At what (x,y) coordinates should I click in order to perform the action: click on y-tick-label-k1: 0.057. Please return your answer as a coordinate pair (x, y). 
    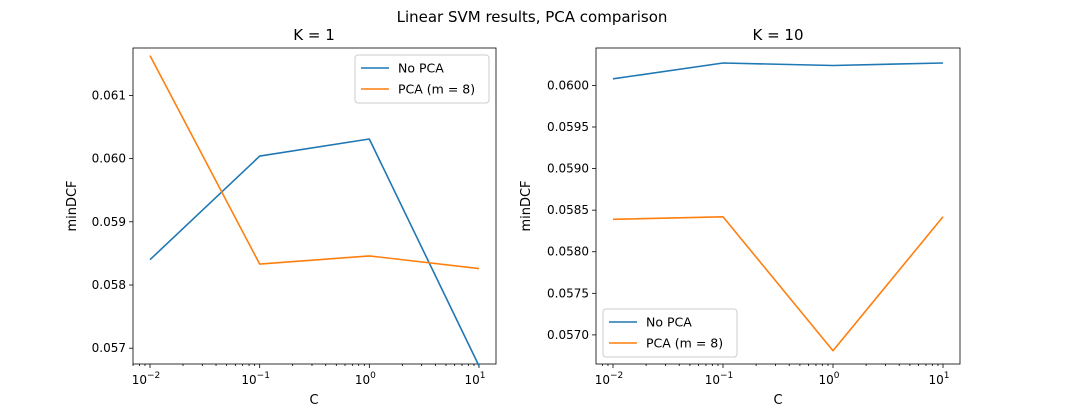
    Looking at the image, I should click on (109, 348).